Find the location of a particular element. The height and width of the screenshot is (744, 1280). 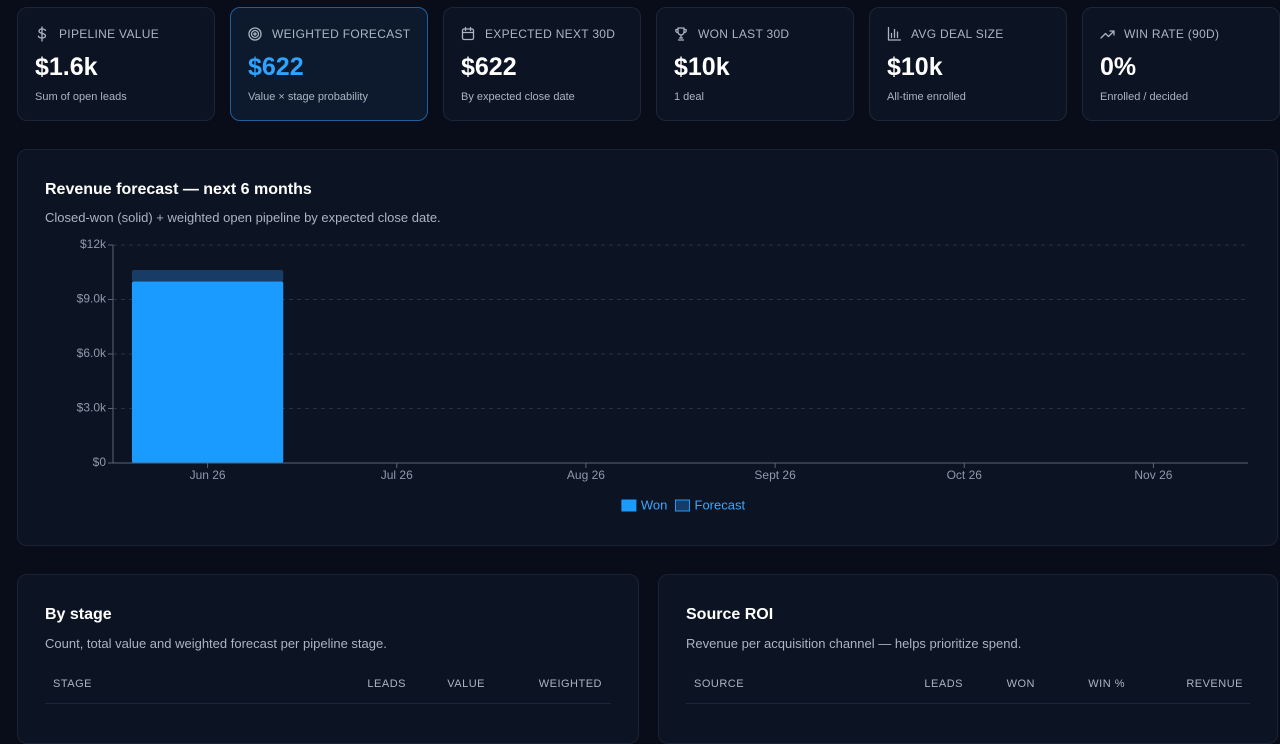

column-header: REVENUE is located at coordinates (1214, 684).